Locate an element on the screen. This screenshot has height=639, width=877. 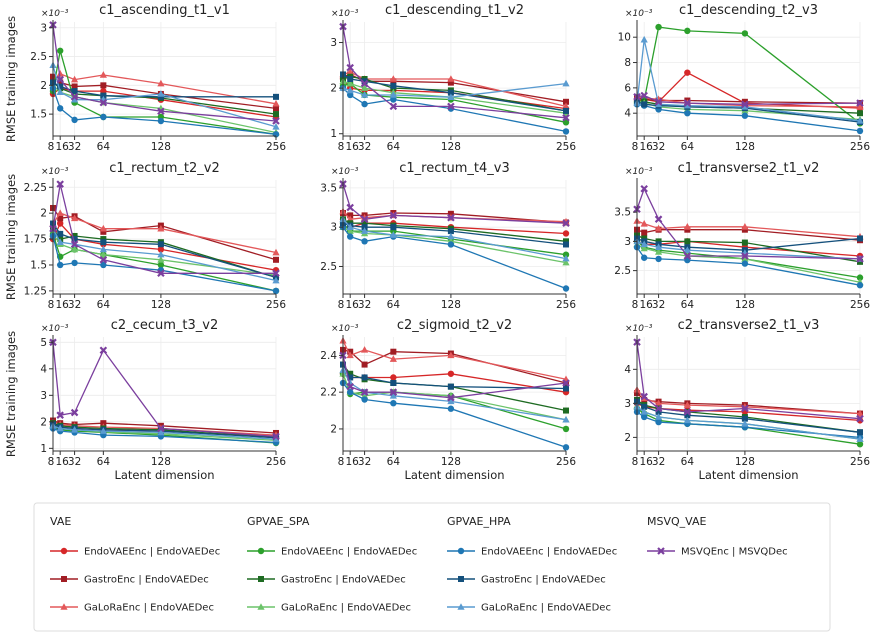
y-tick-label: 1 is located at coordinates (43, 449).